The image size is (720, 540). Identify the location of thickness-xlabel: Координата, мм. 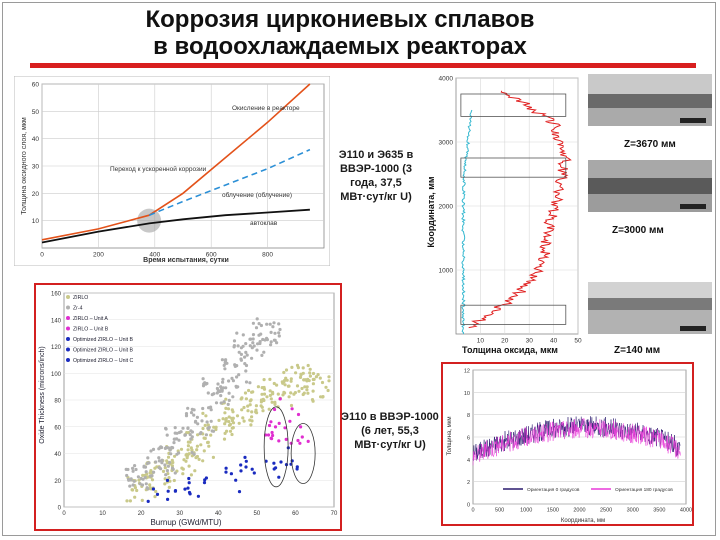
(583, 521).